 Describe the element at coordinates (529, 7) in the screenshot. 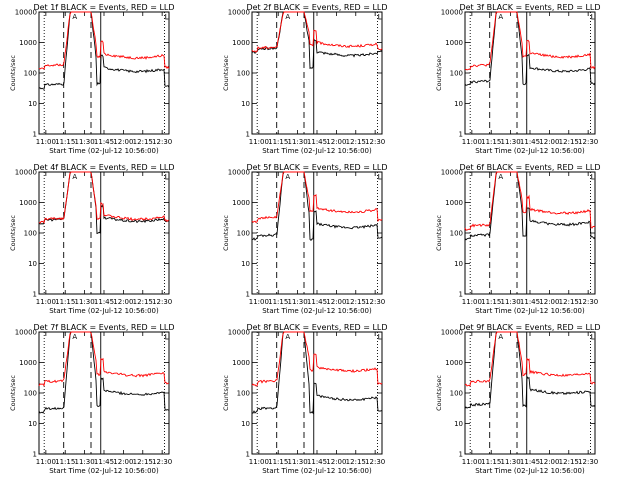

I see `panel-title: Det 3f BLACK = Events, RED = LLD` at that location.